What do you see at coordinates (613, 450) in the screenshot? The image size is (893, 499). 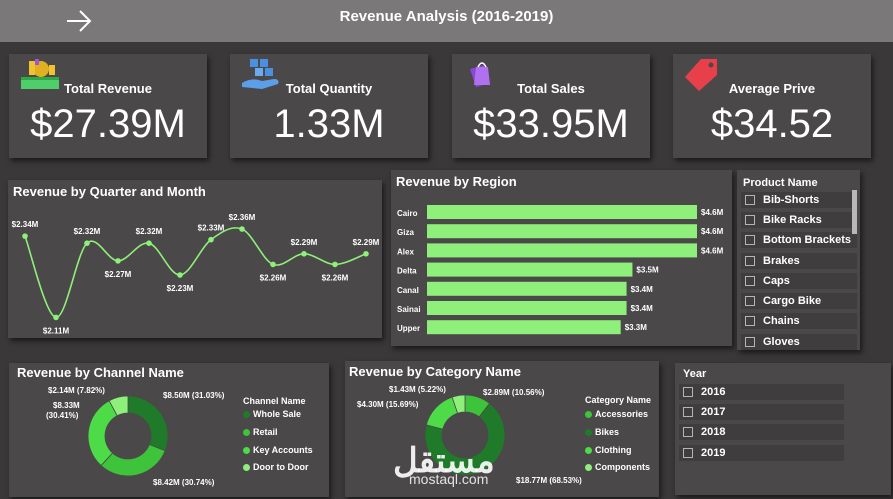 I see `legend-label: Clothing` at bounding box center [613, 450].